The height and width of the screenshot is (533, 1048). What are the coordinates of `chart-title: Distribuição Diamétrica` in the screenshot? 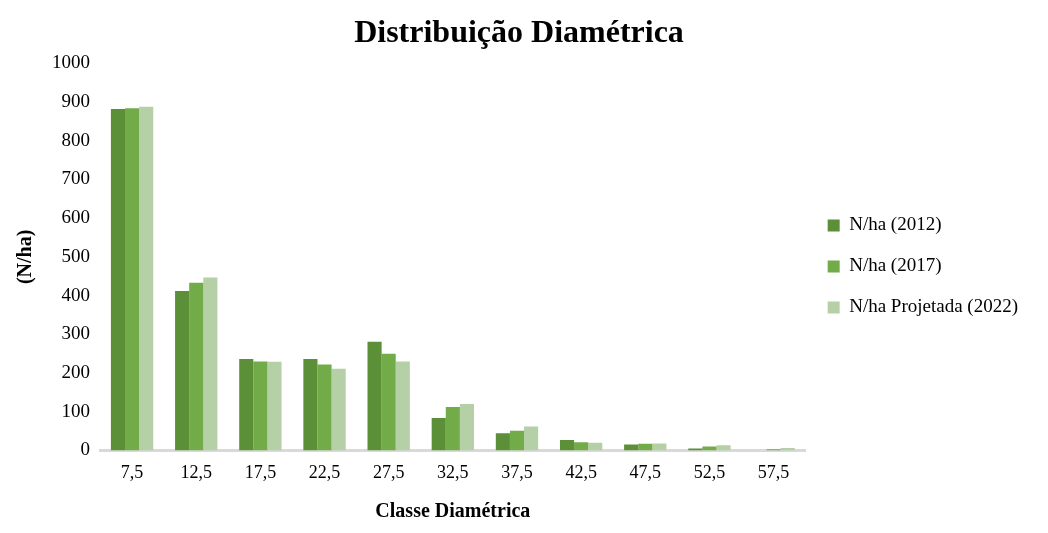 It's located at (519, 31).